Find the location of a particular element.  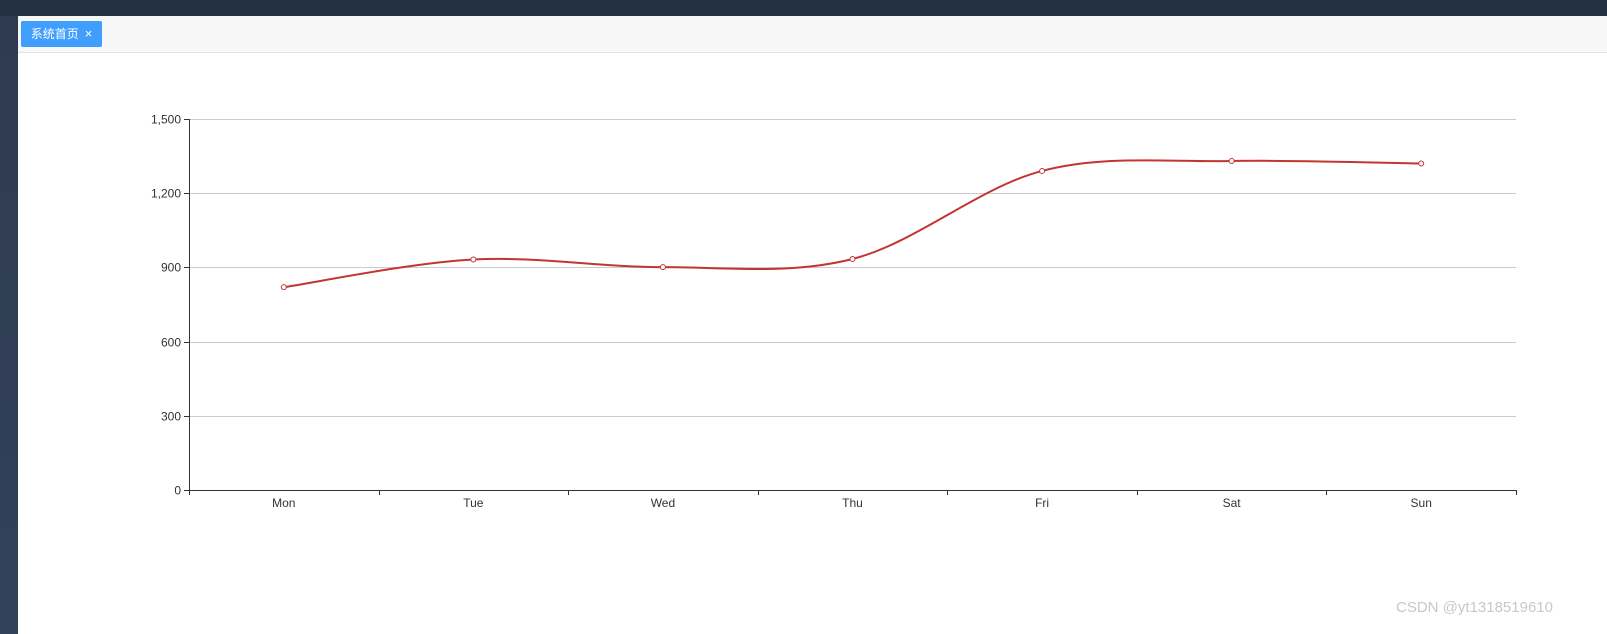

series is located at coordinates (852, 224).